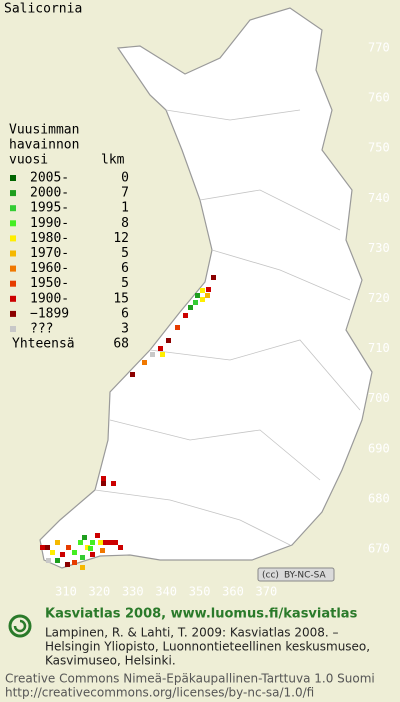 The width and height of the screenshot is (400, 702). Describe the element at coordinates (49, 313) in the screenshot. I see `legend-label: −1899` at that location.